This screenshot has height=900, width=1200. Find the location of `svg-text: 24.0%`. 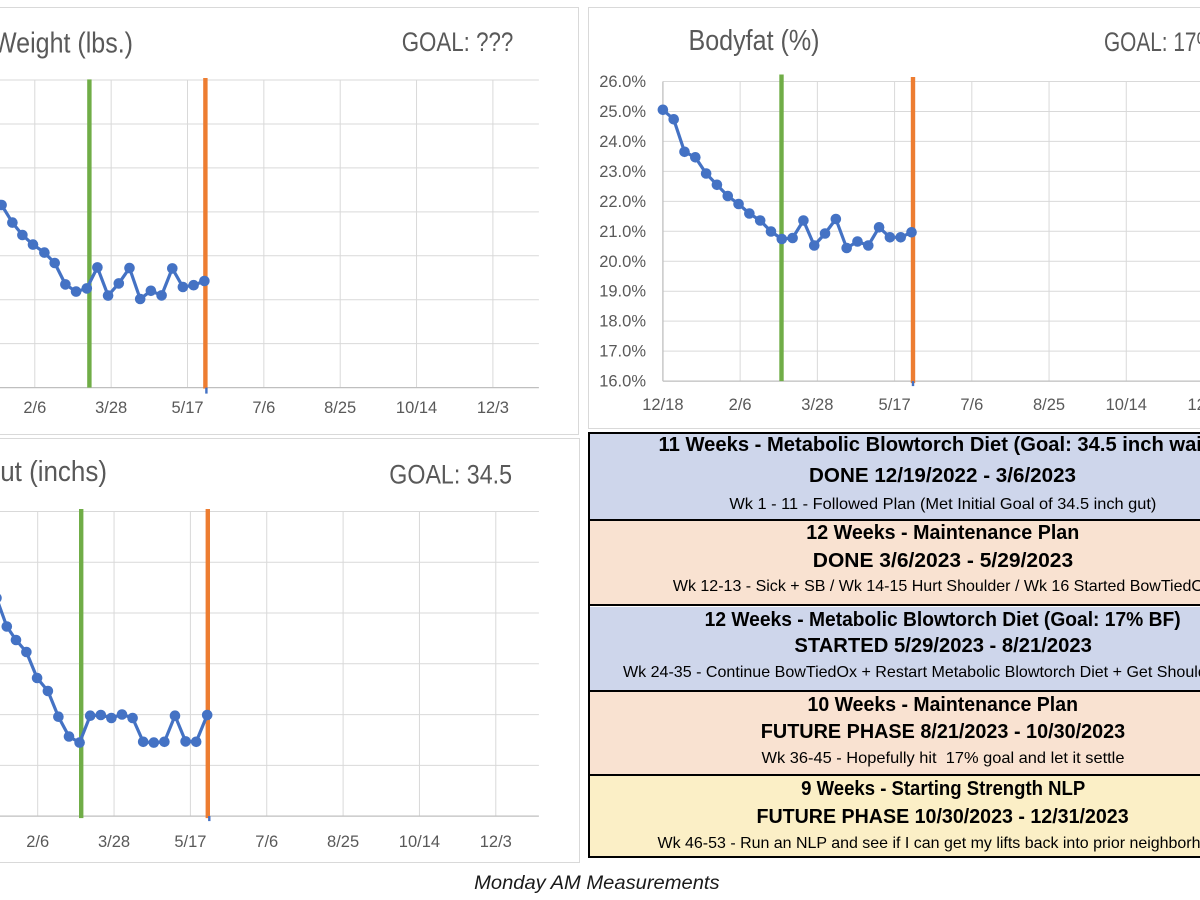

svg-text: 24.0% is located at coordinates (622, 142).